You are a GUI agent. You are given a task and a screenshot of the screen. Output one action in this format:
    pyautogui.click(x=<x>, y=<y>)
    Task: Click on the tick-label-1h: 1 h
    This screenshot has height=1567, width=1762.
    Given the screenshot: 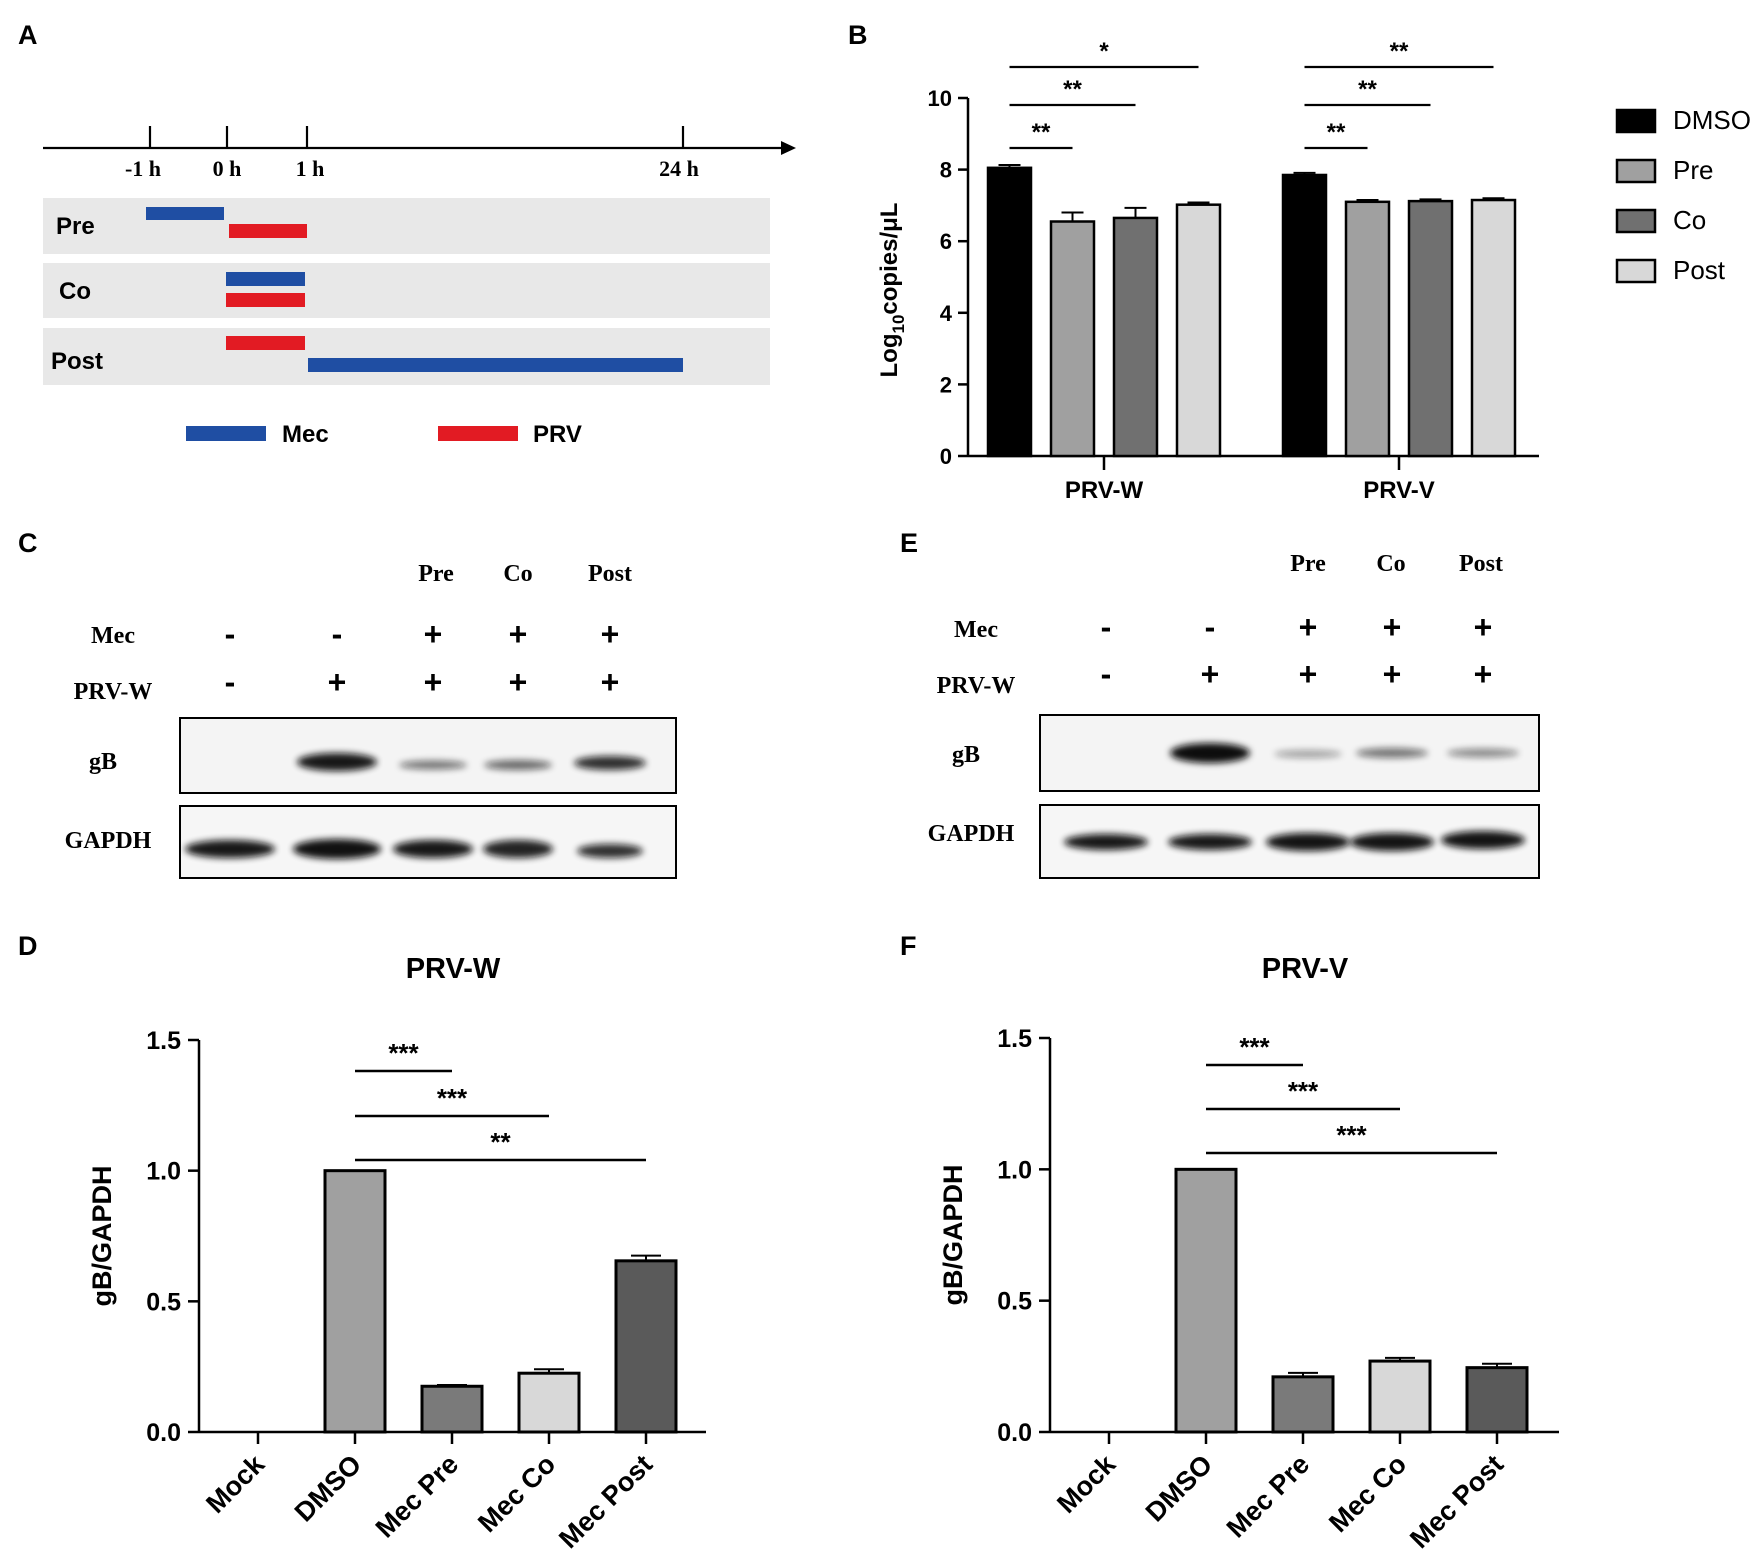 What is the action you would take?
    pyautogui.click(x=310, y=168)
    